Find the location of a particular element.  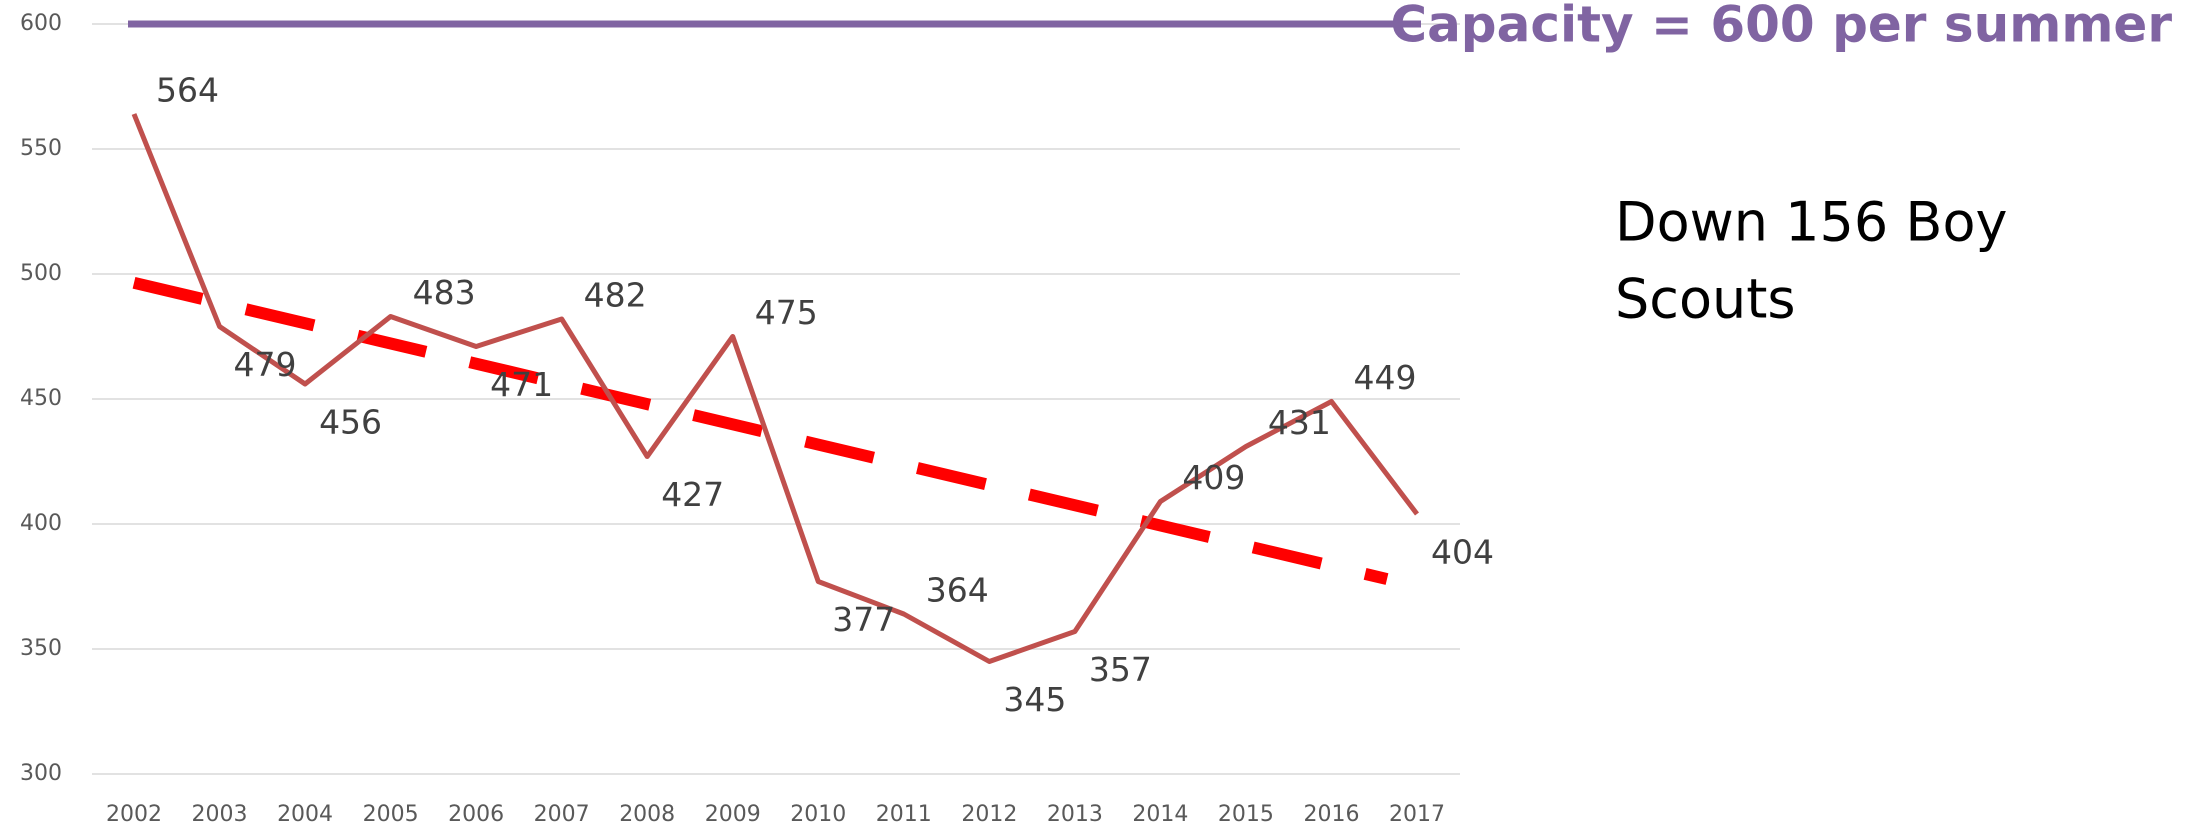

x-tick-label: 2003 is located at coordinates (220, 814).